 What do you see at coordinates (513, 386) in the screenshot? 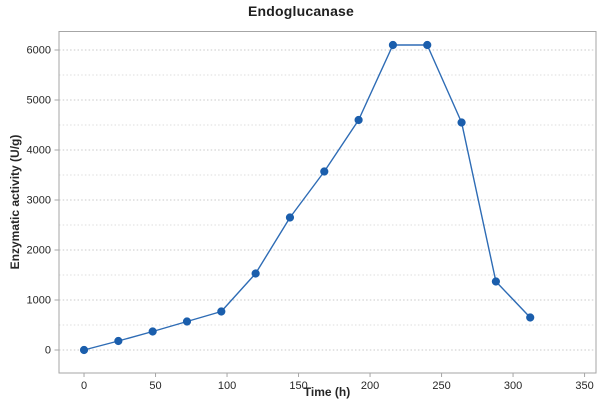
I see `x-tick-label: 300` at bounding box center [513, 386].